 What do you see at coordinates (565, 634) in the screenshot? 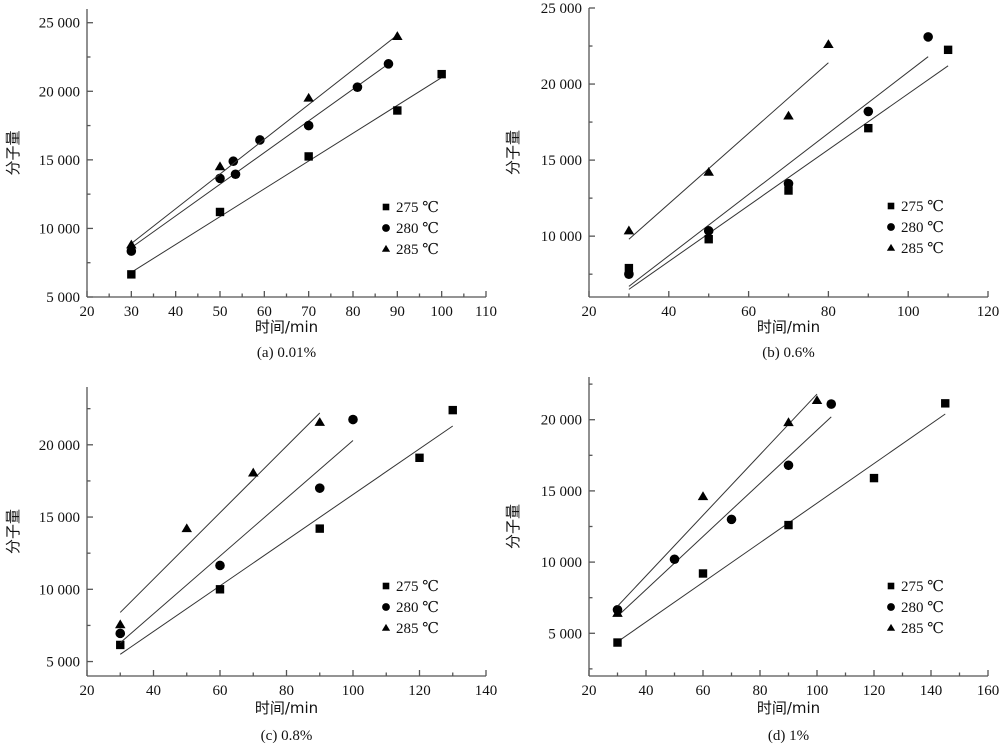
I see `y-tick-label: 5 000` at bounding box center [565, 634].